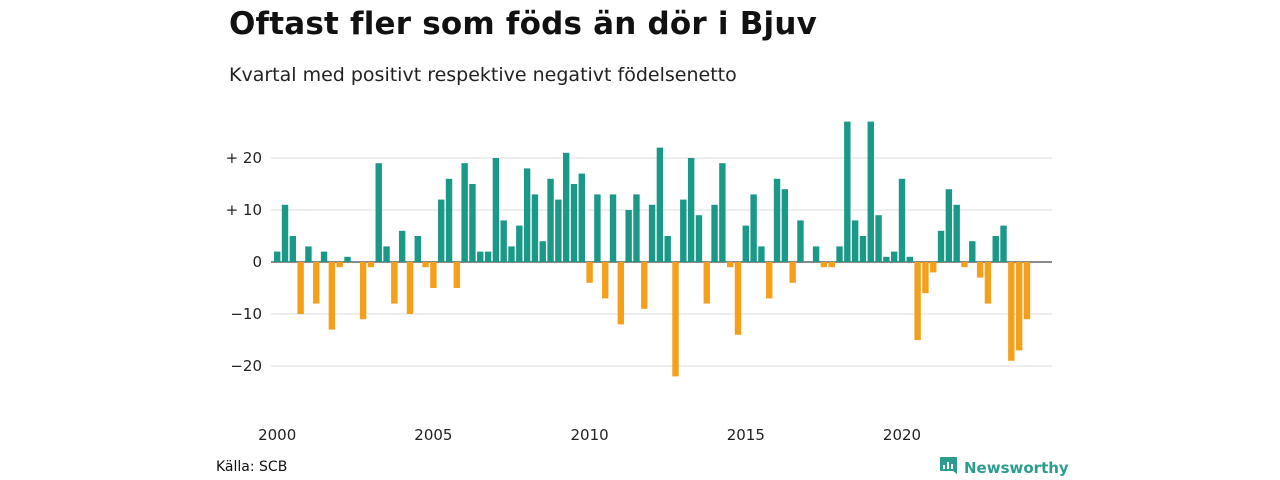  I want to click on y-tick-label: 0, so click(257, 262).